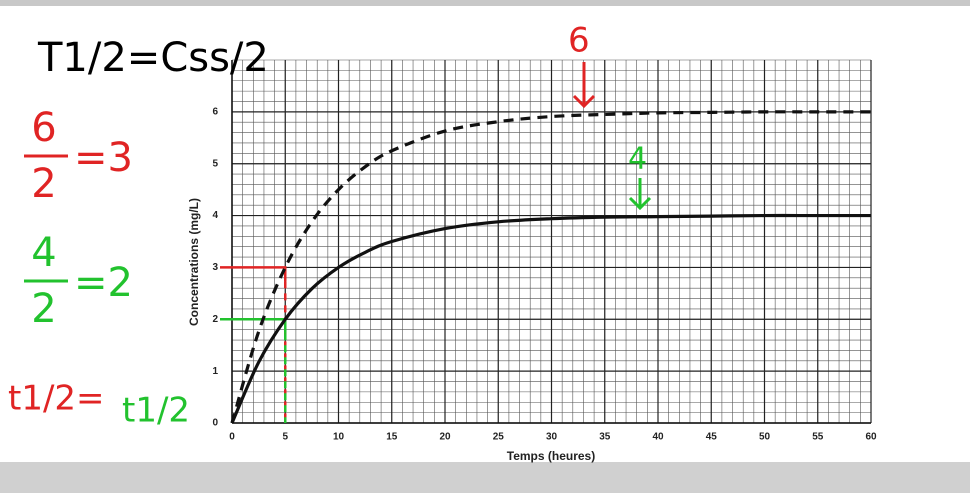 Image resolution: width=970 pixels, height=493 pixels. What do you see at coordinates (156, 411) in the screenshot?
I see `half-life-green: t1/2` at bounding box center [156, 411].